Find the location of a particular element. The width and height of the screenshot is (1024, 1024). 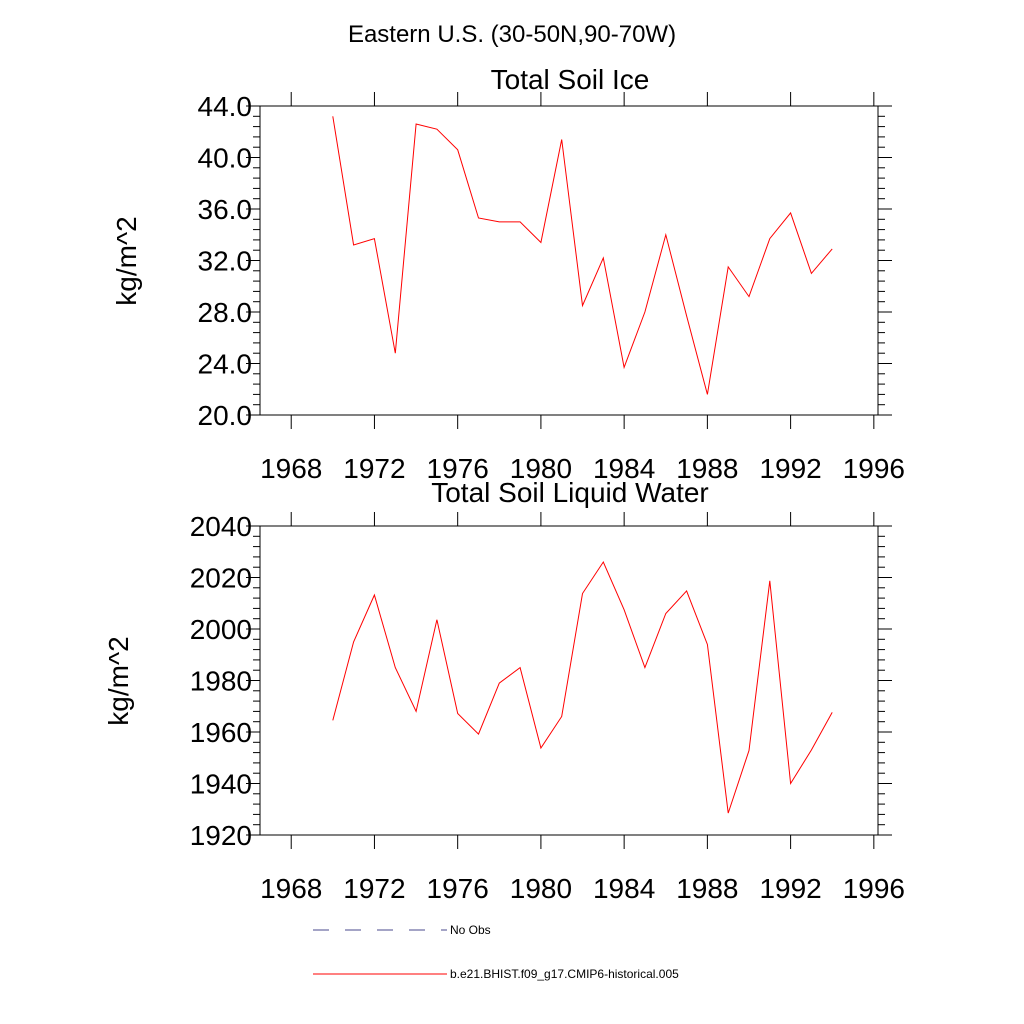

legend-obs-label: No Obs is located at coordinates (470, 930).